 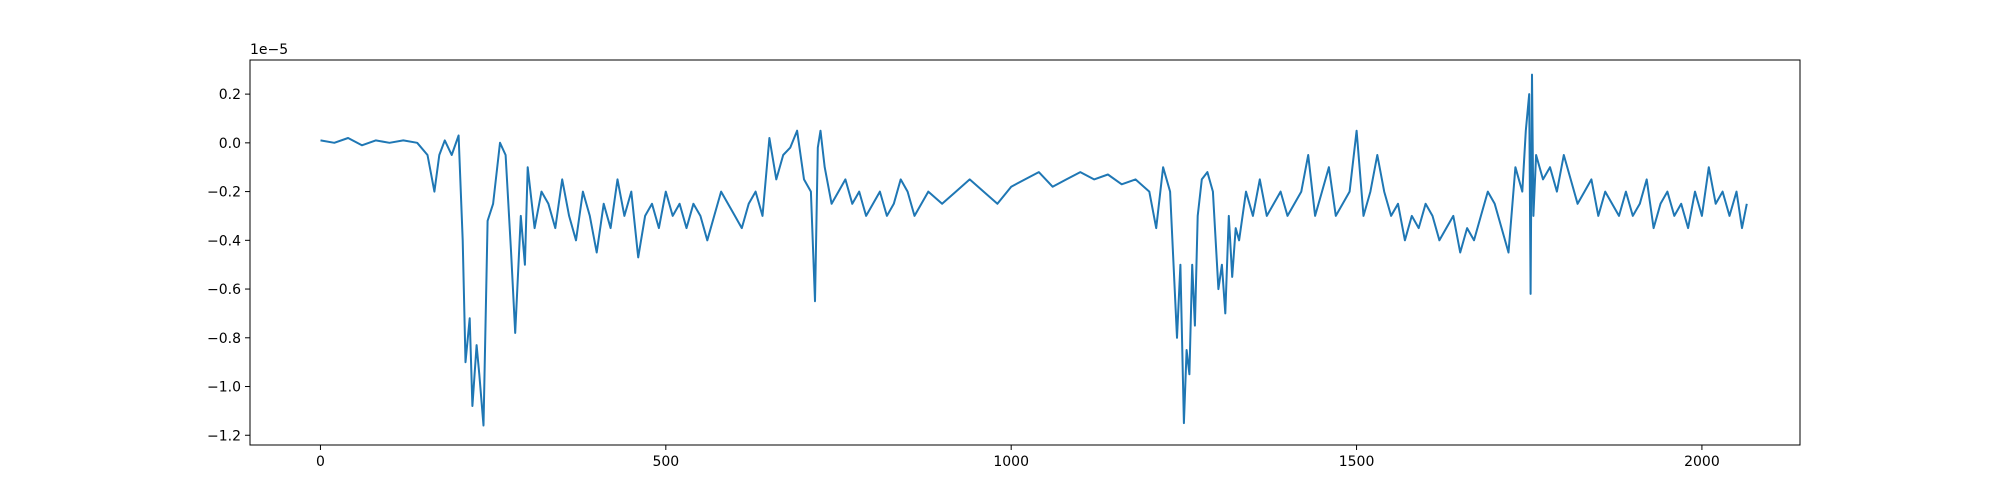 I want to click on y-tick-label: −0.8, so click(x=224, y=339).